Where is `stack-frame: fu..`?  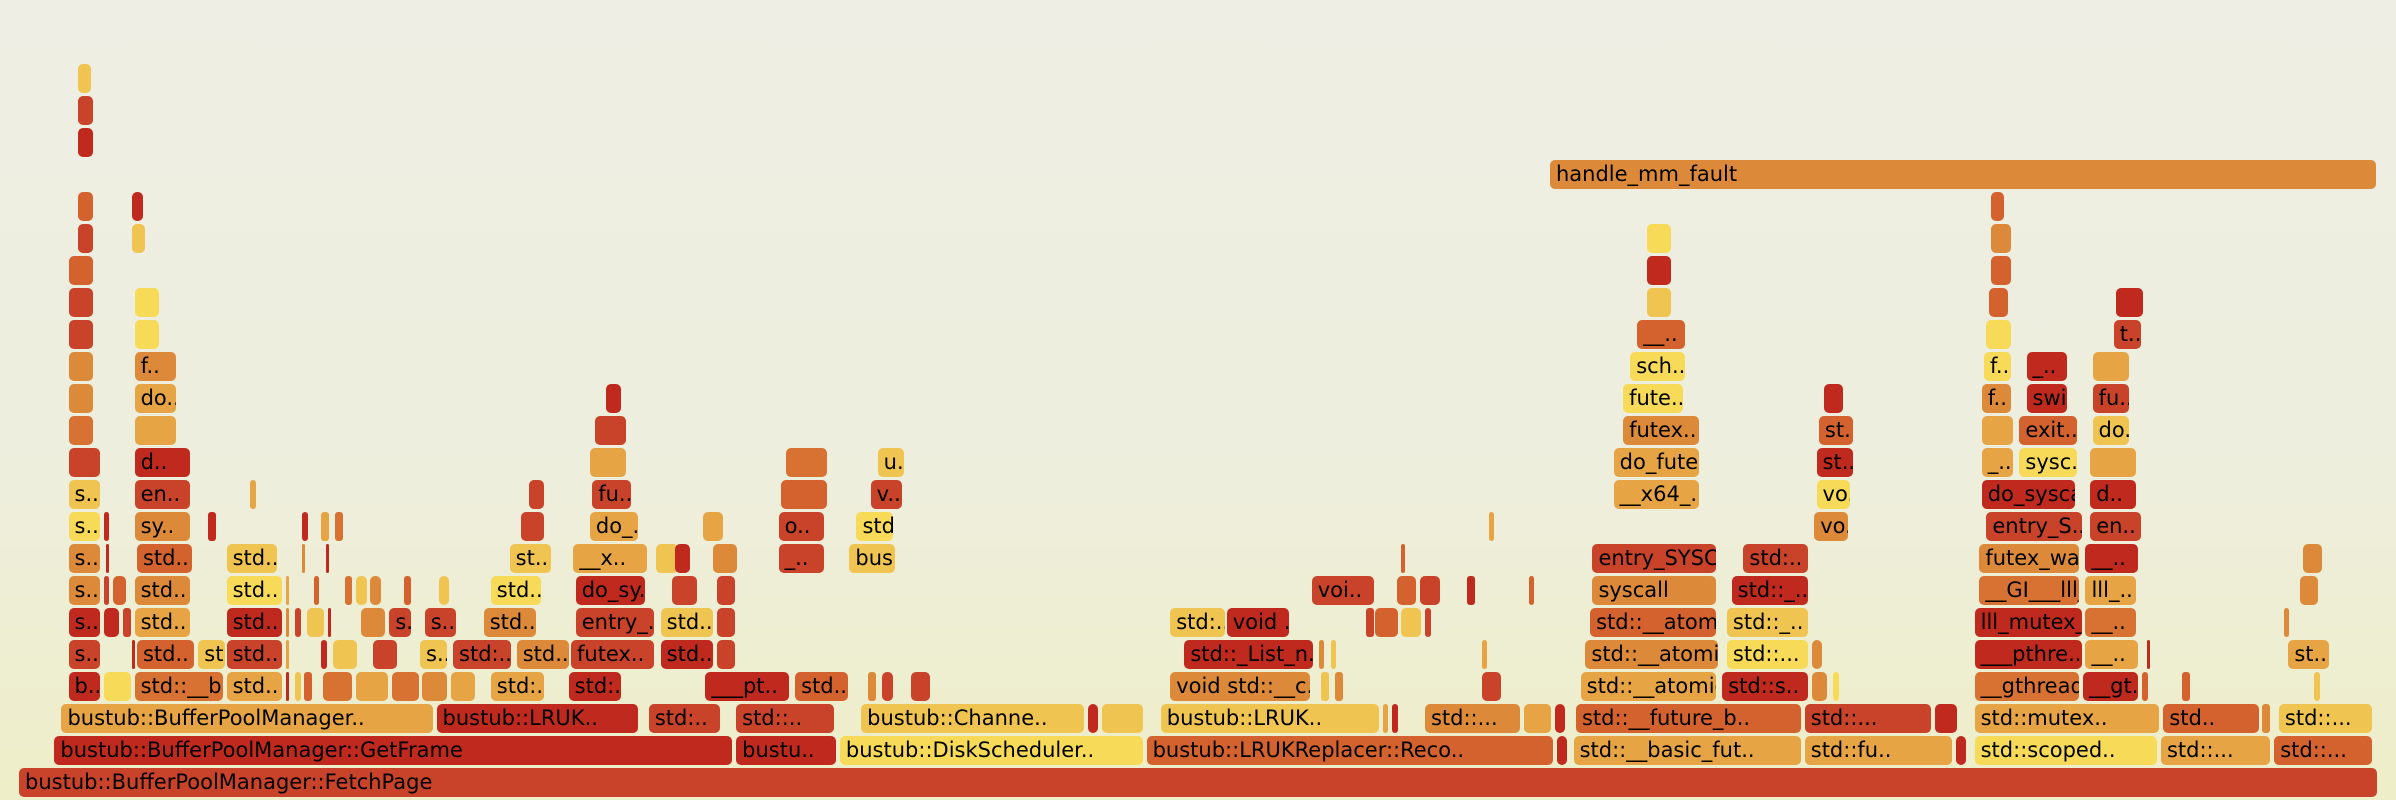 stack-frame: fu.. is located at coordinates (2110, 398).